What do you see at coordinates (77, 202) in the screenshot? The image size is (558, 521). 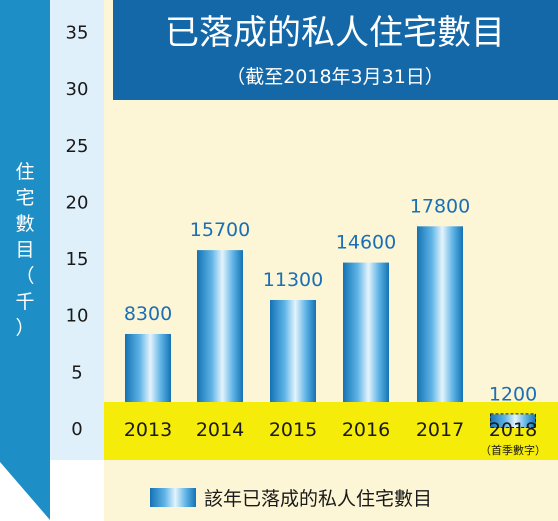 I see `y-tick-label: 20` at bounding box center [77, 202].